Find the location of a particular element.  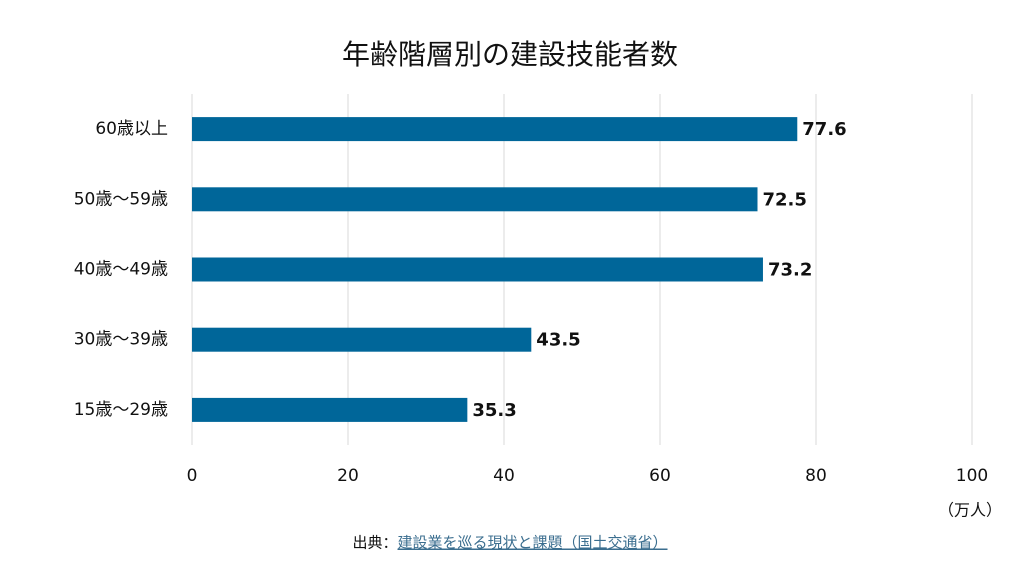

source-link: 建設業を巡る現状と課題（国土交通省） is located at coordinates (533, 543).